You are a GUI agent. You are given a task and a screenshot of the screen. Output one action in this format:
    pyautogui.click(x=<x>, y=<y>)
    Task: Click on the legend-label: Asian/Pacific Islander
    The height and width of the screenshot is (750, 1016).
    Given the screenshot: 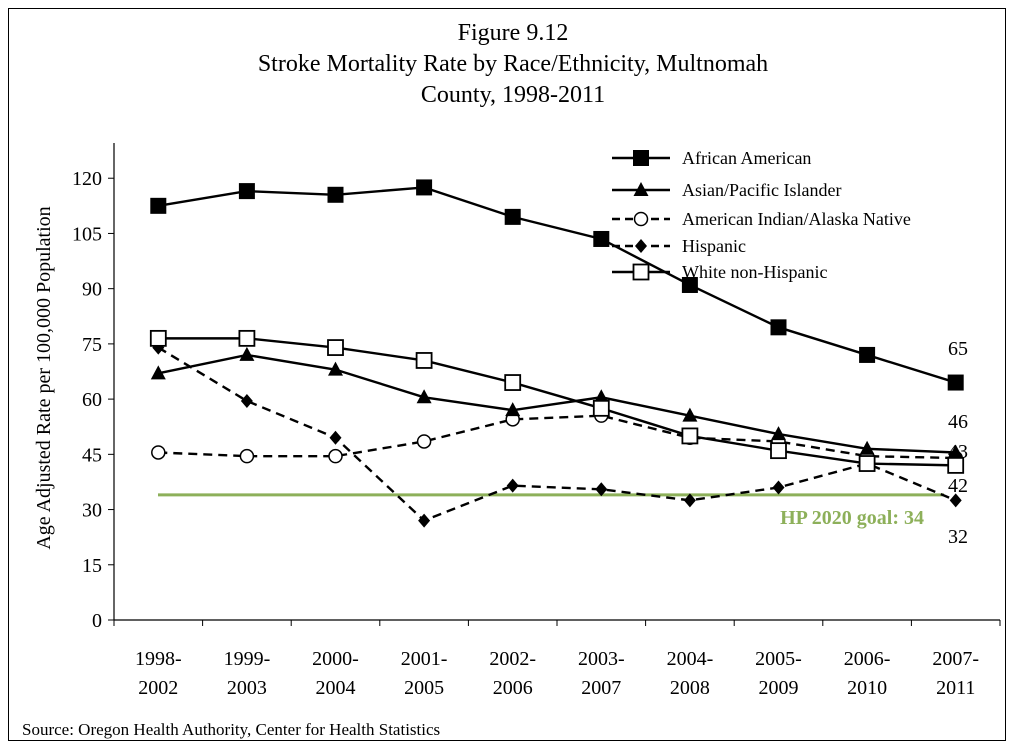 What is the action you would take?
    pyautogui.click(x=761, y=190)
    